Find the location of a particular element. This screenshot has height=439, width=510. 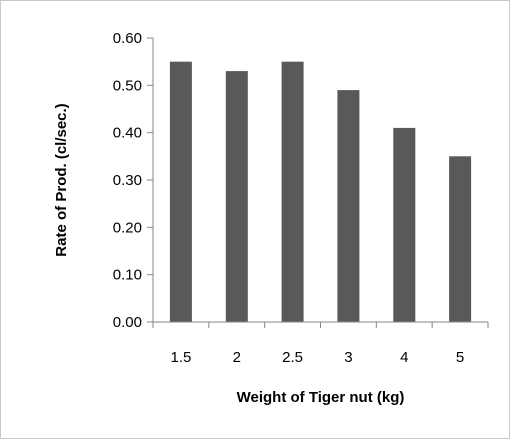

y-tick-labels: 0.00 0.10 0.20 0.30 0.40 0.50 0.60 is located at coordinates (127, 180).